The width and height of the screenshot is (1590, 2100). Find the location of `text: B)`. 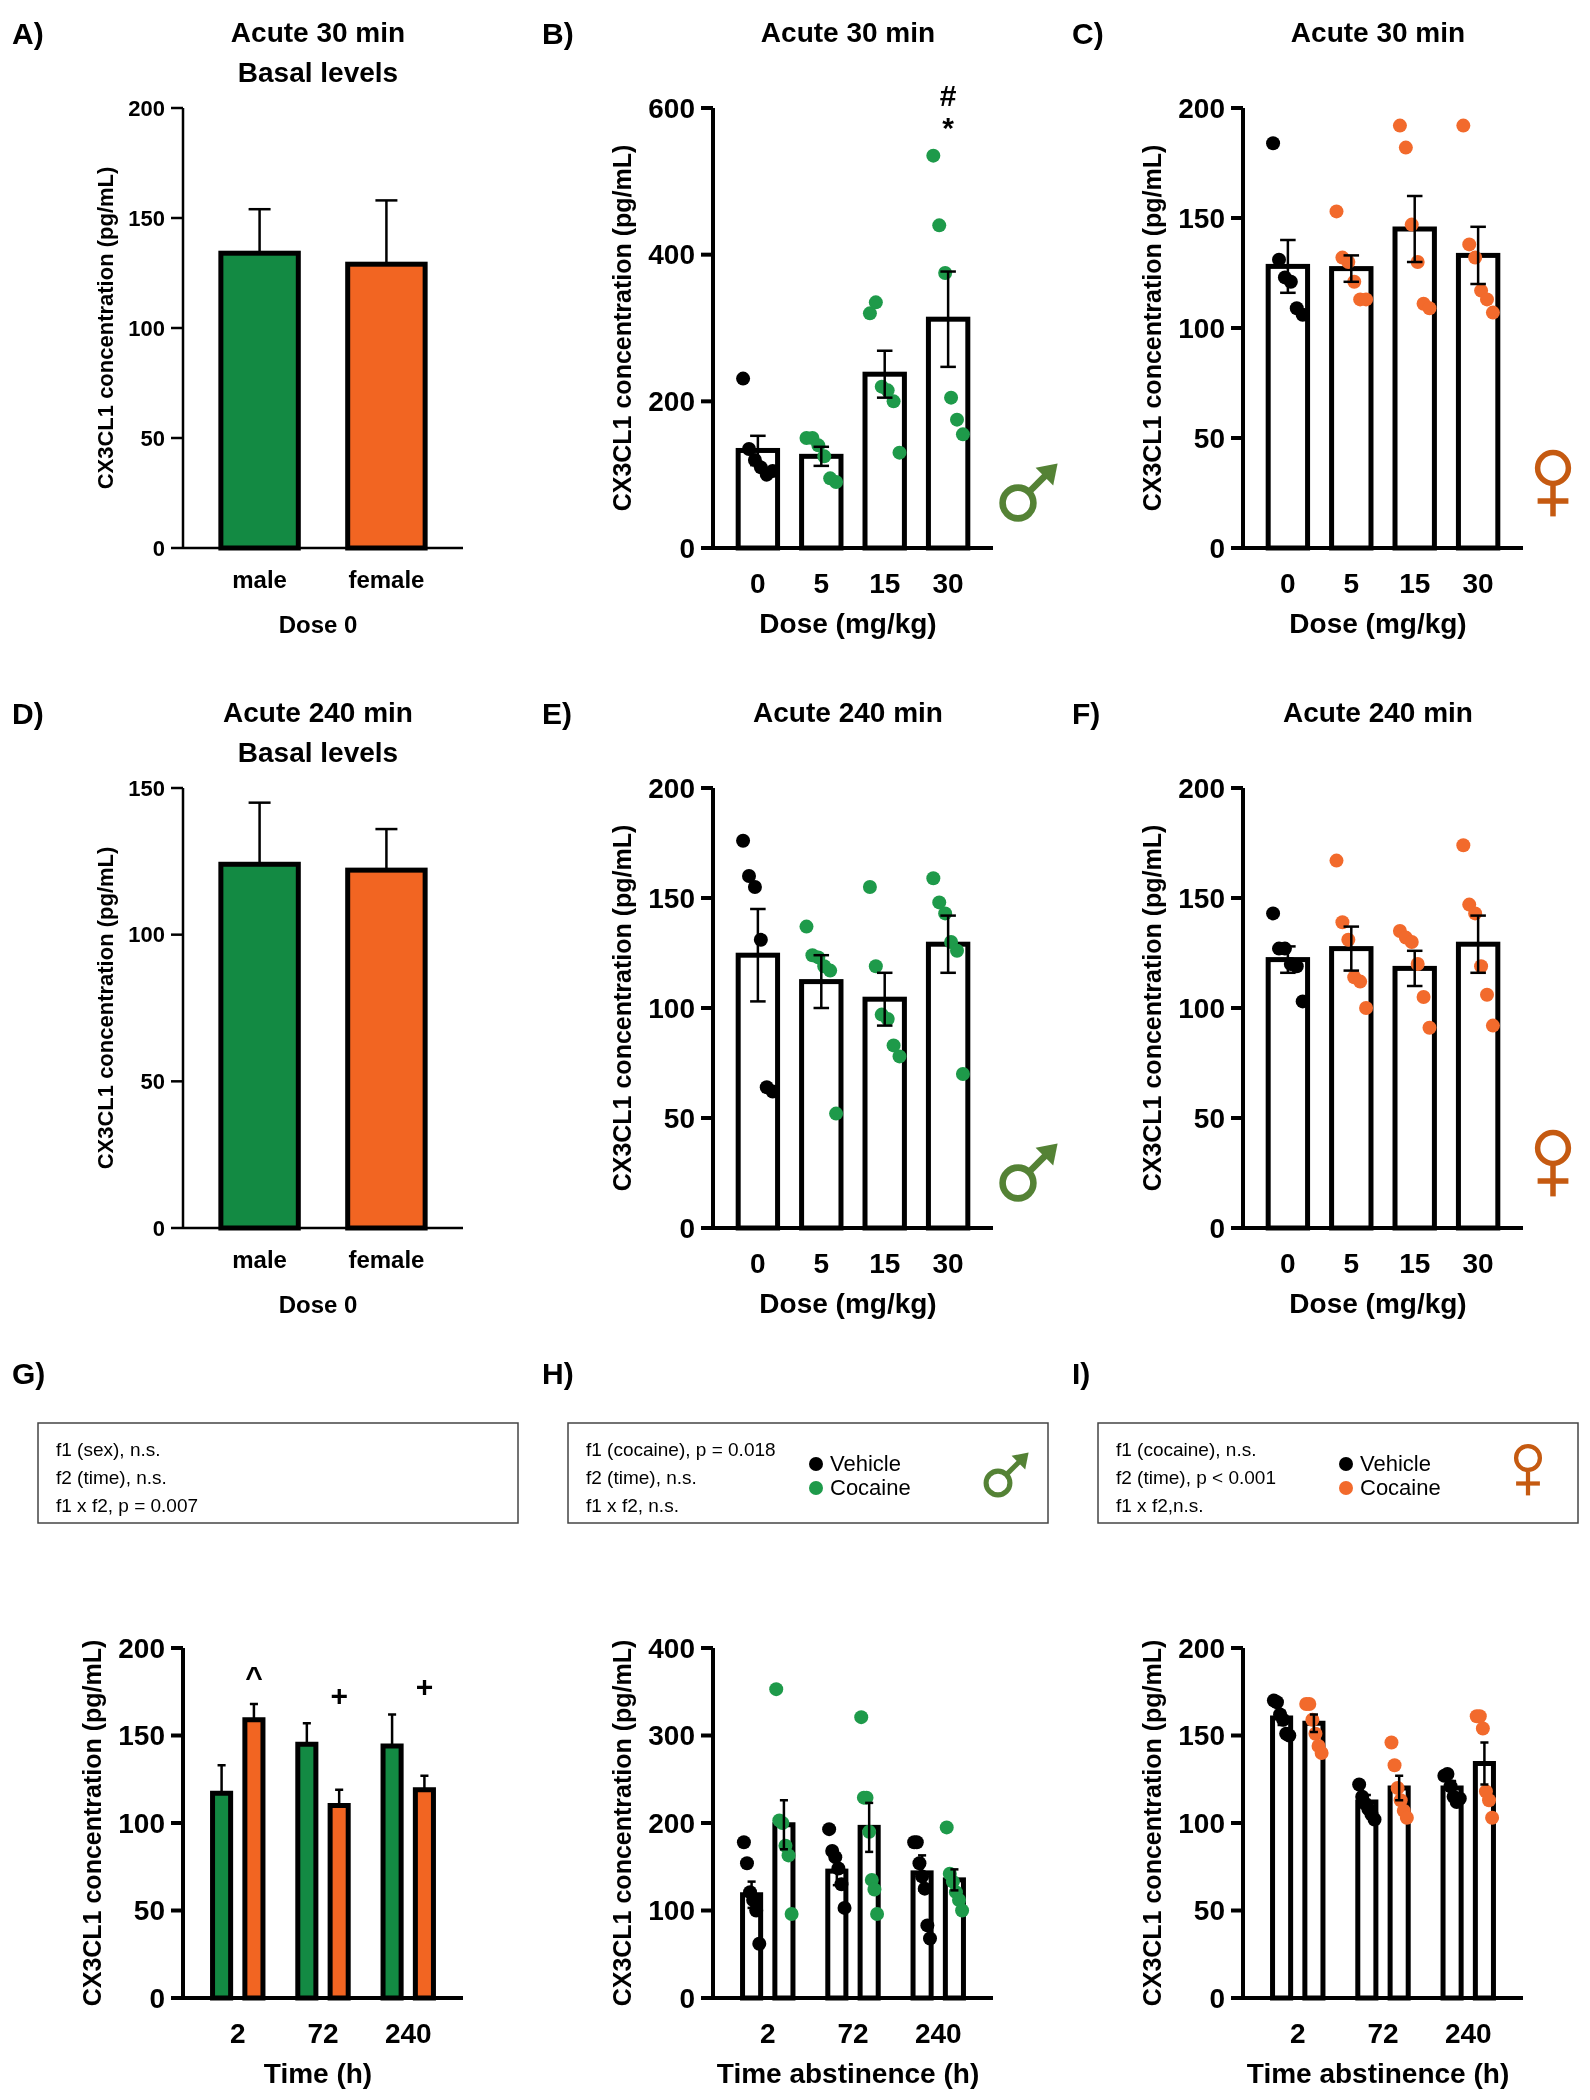

text: B) is located at coordinates (558, 33).